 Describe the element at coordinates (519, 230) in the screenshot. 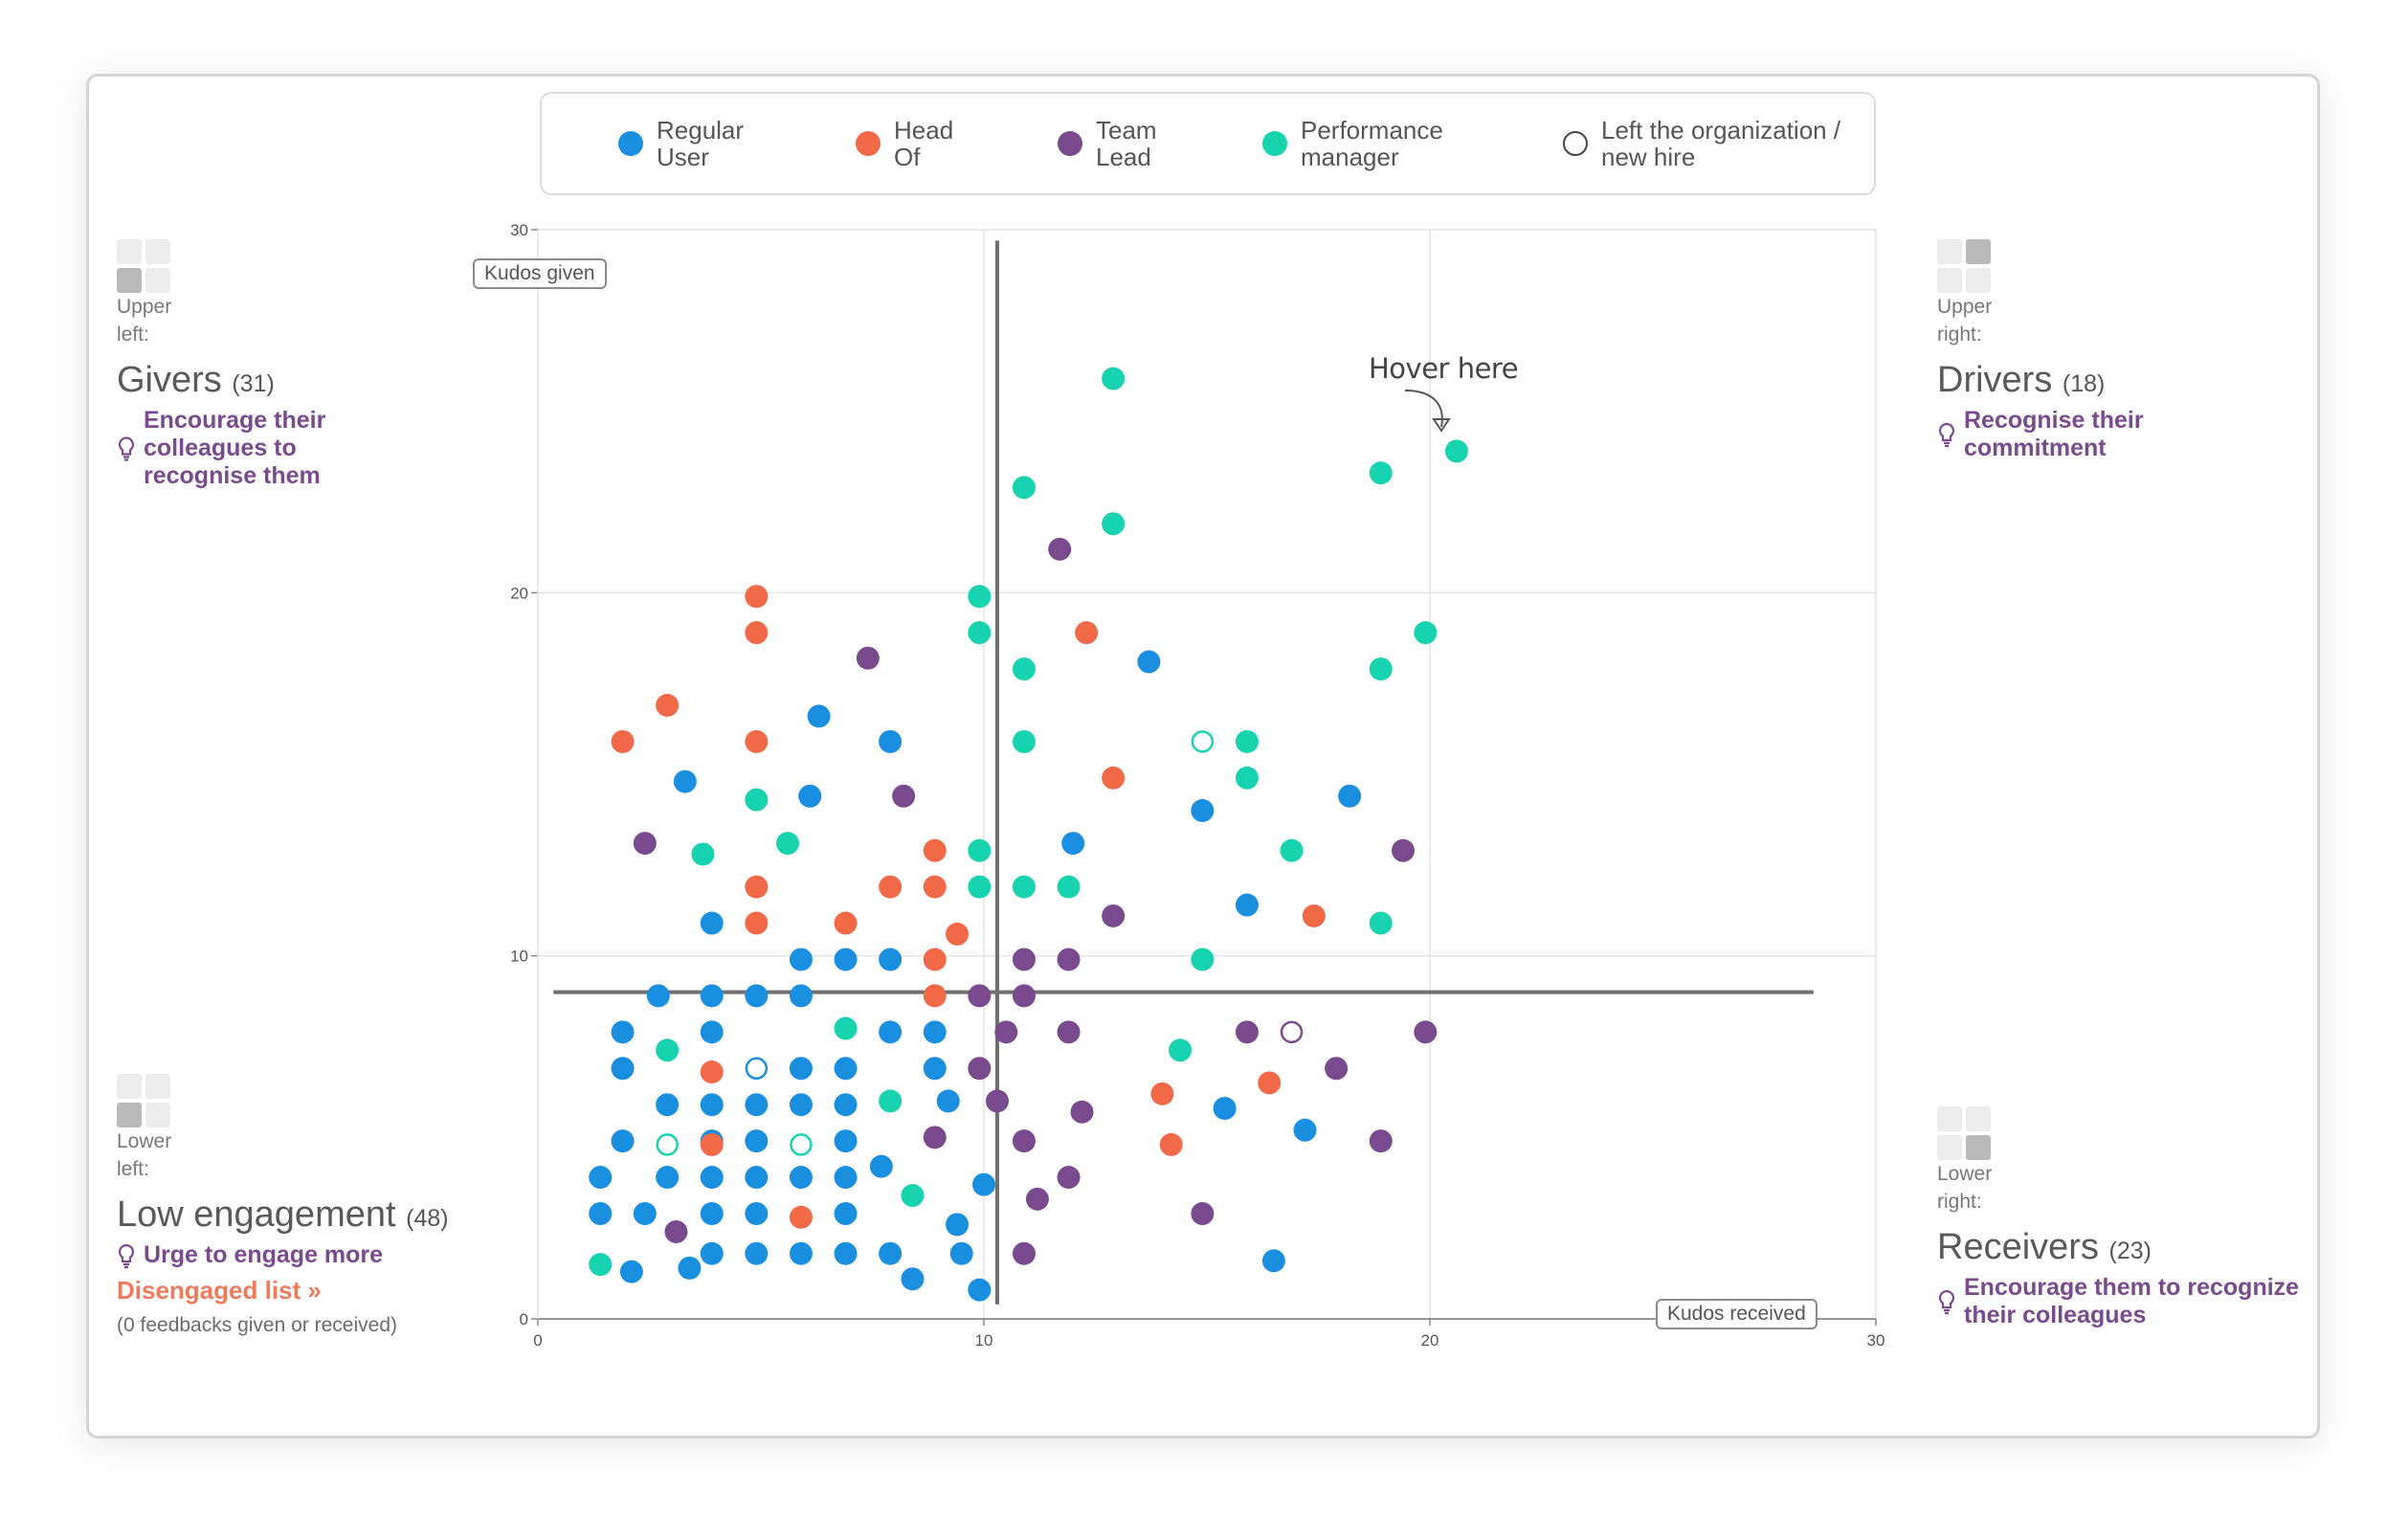

I see `y-tick-label: 30` at that location.